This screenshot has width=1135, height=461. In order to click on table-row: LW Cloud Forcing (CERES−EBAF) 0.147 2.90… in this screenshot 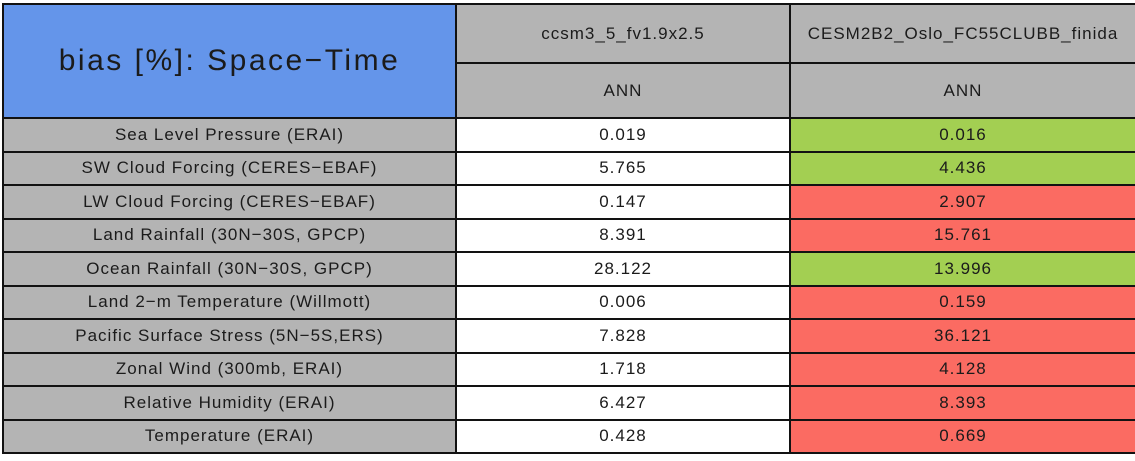, I will do `click(568, 202)`.